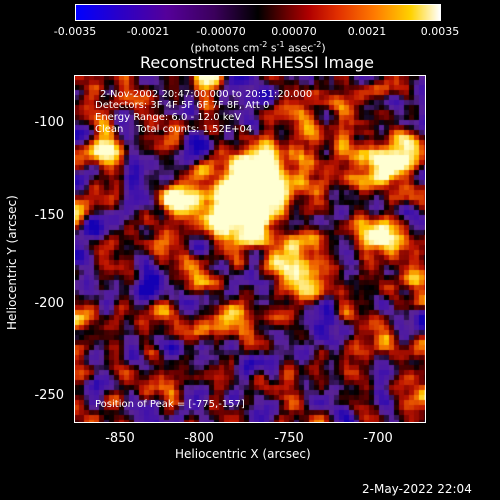 This screenshot has height=500, width=500. What do you see at coordinates (12, 262) in the screenshot?
I see `y-axis-label: Heliocentric Y (arcsec)` at bounding box center [12, 262].